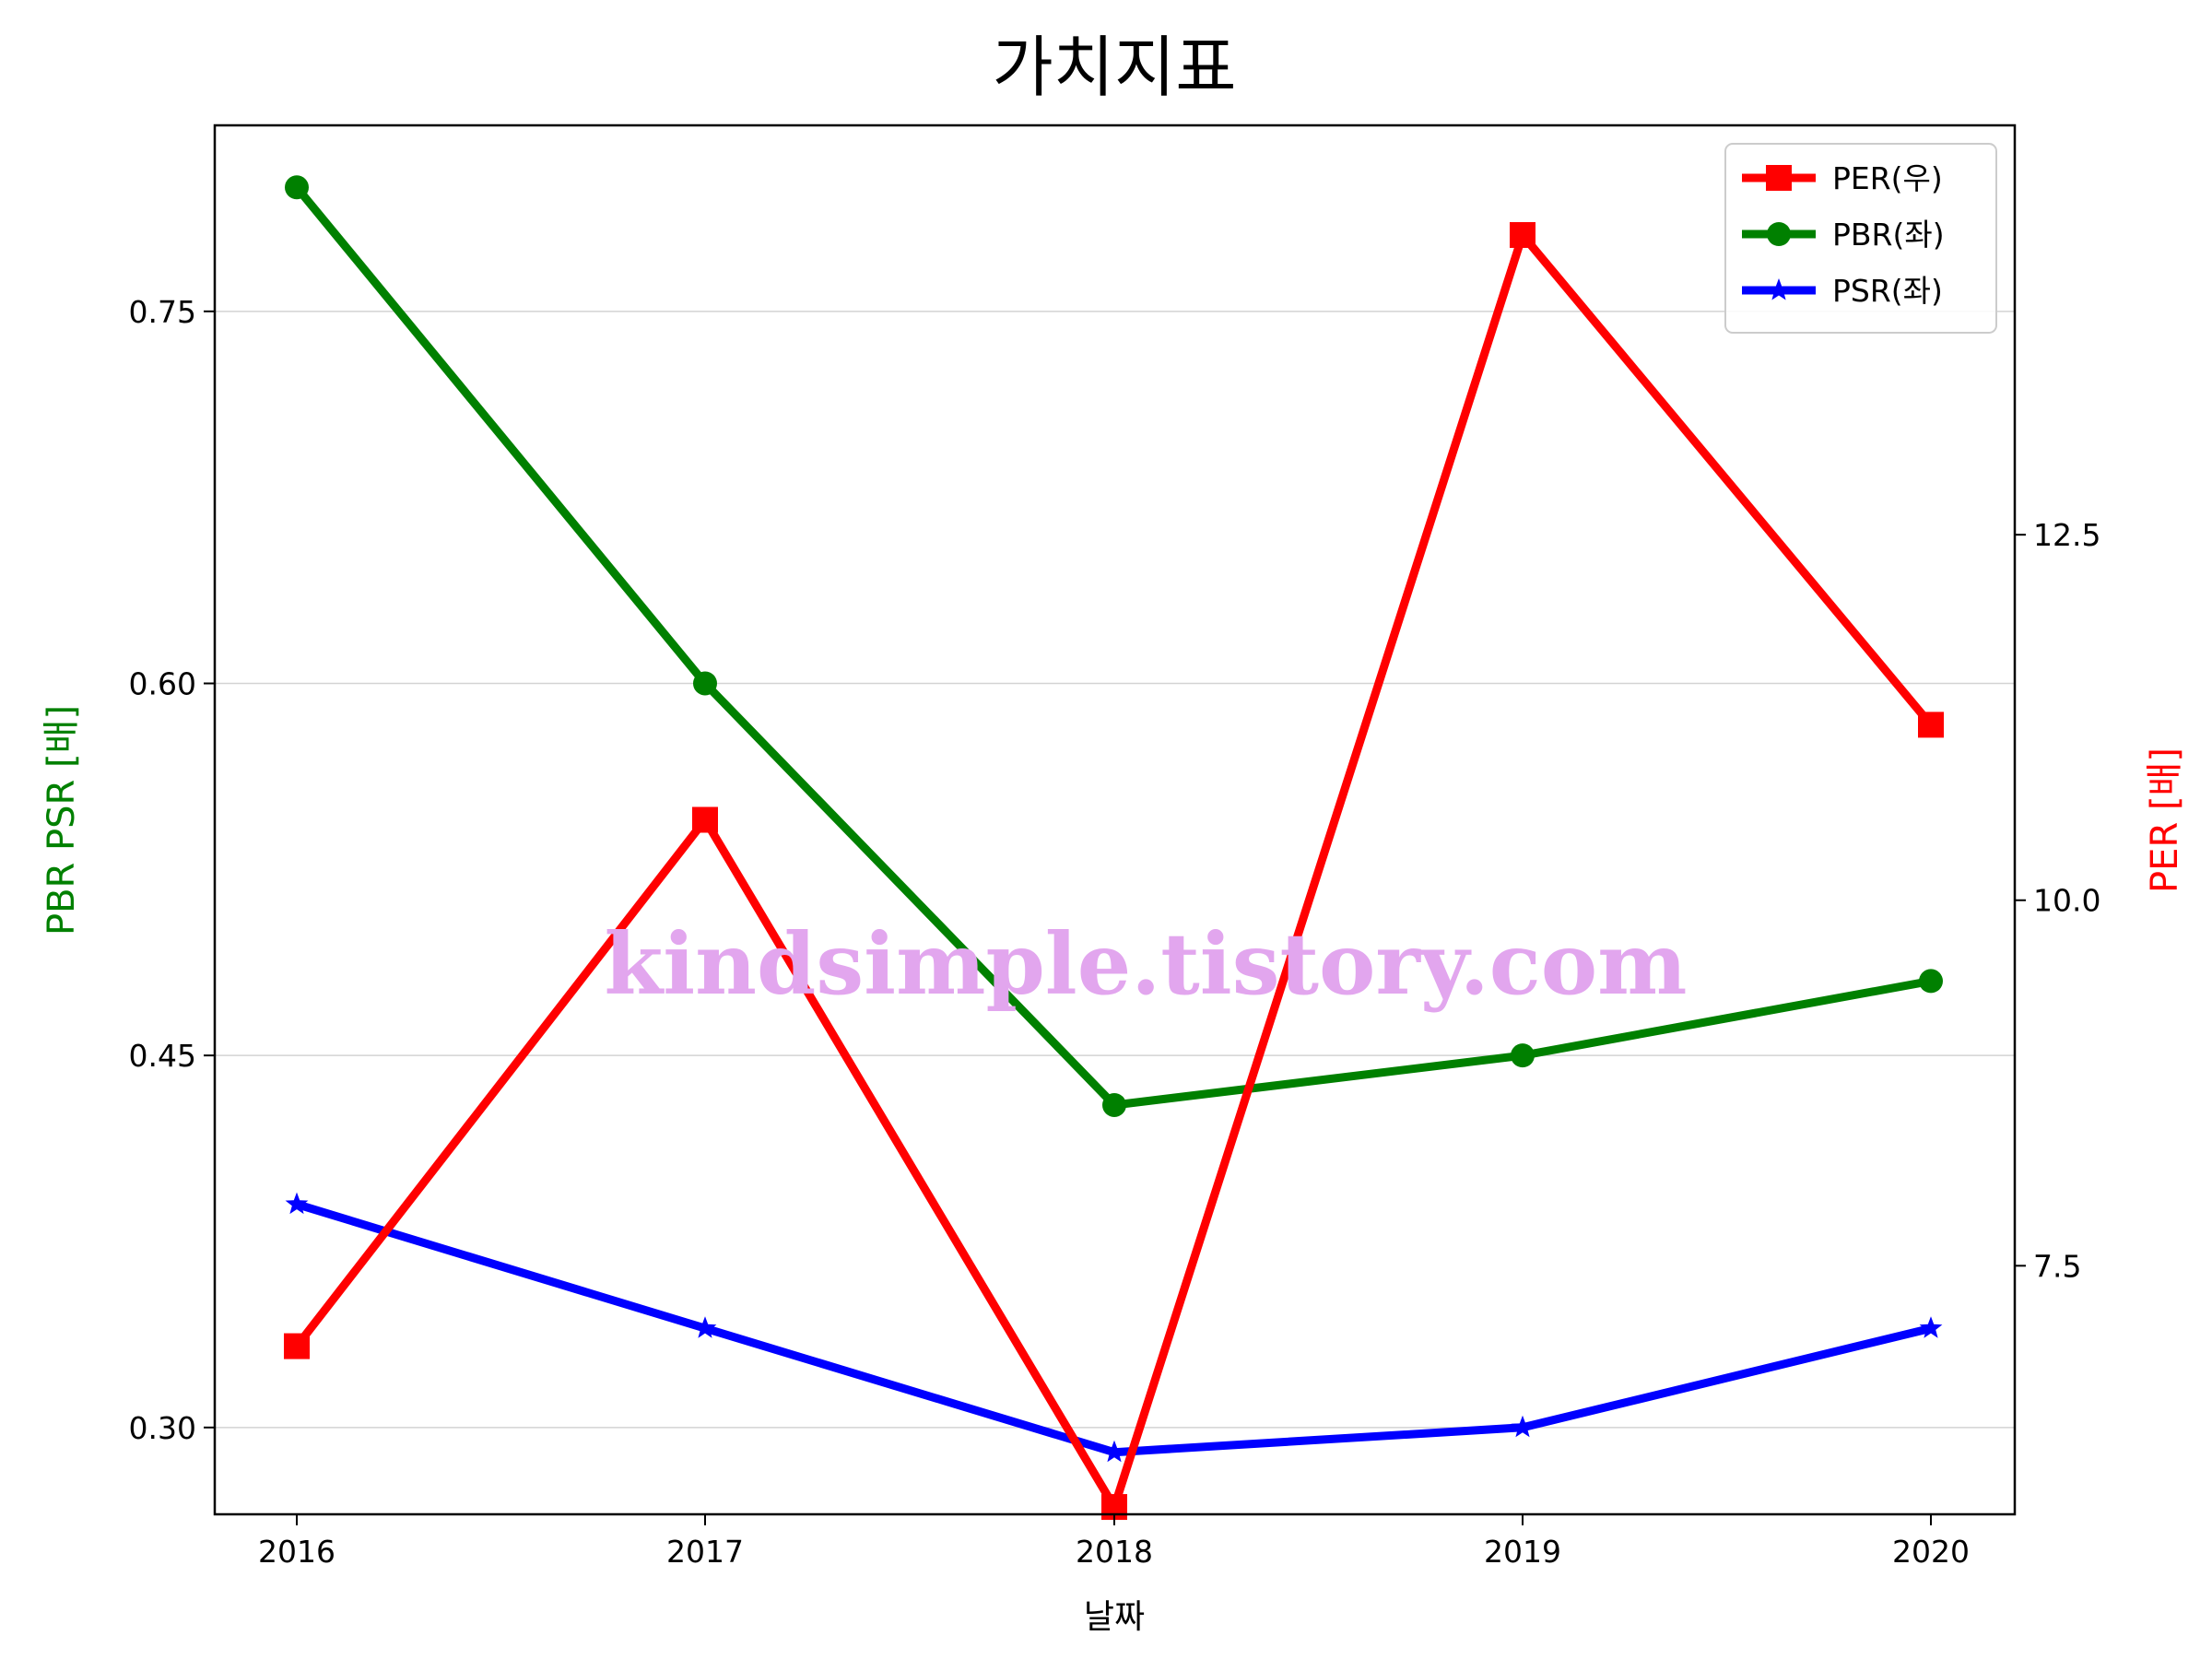 The image size is (2212, 1659). I want to click on left-y-tick-label: 0.60, so click(162, 683).